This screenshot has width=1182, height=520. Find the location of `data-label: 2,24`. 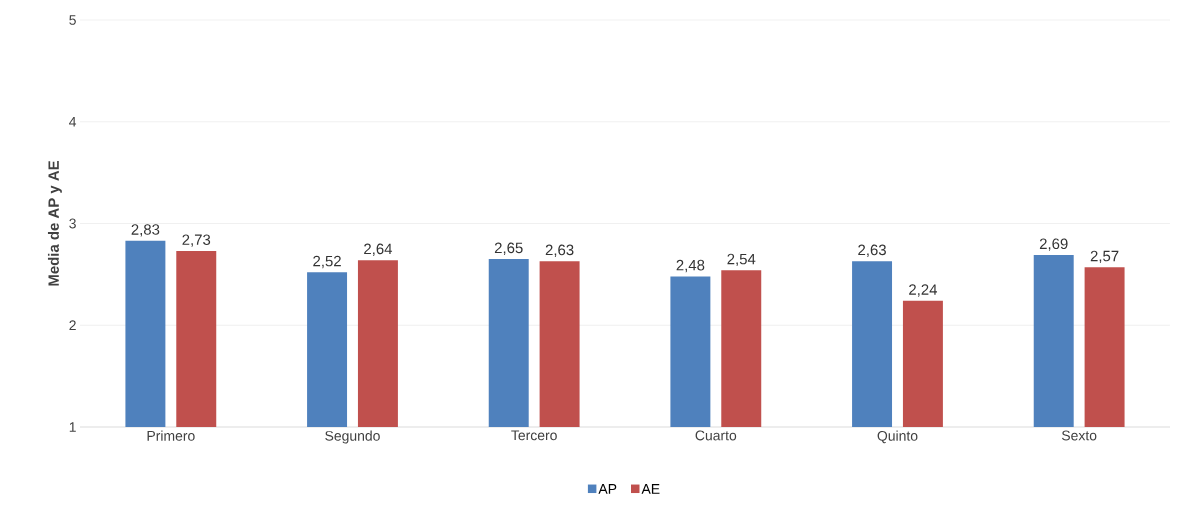

data-label: 2,24 is located at coordinates (923, 290).